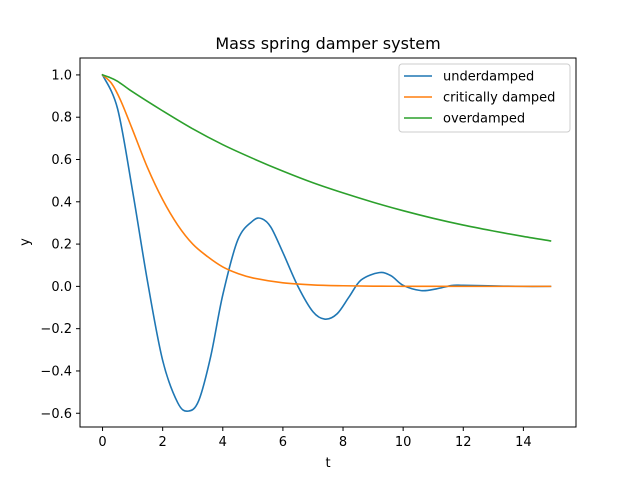 The height and width of the screenshot is (480, 640). What do you see at coordinates (56, 371) in the screenshot?
I see `y-tick-label: −0.4` at bounding box center [56, 371].